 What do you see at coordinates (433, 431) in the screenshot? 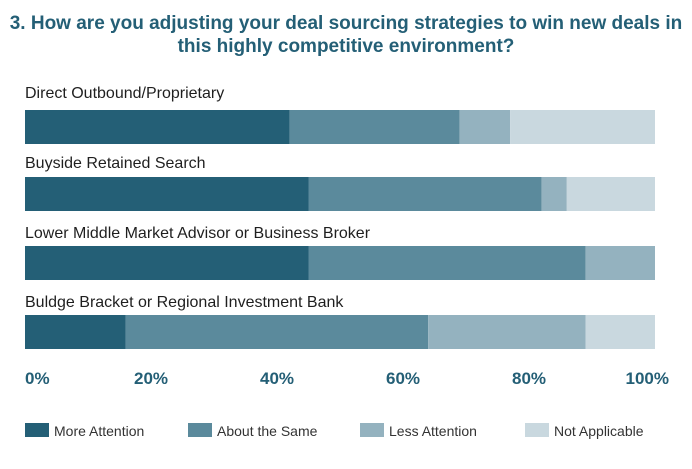
I see `legend-label: Less Attention` at bounding box center [433, 431].